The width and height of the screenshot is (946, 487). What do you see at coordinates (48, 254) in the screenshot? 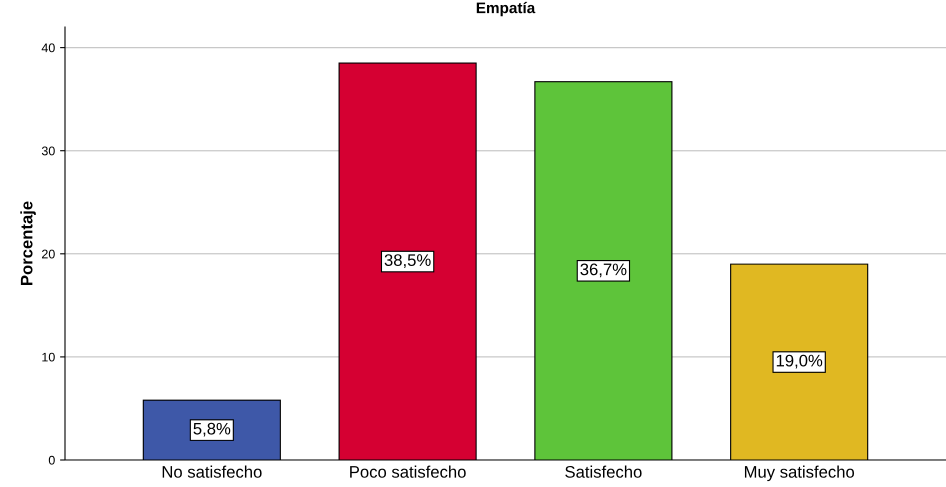
I see `y-tick-label: 20` at bounding box center [48, 254].